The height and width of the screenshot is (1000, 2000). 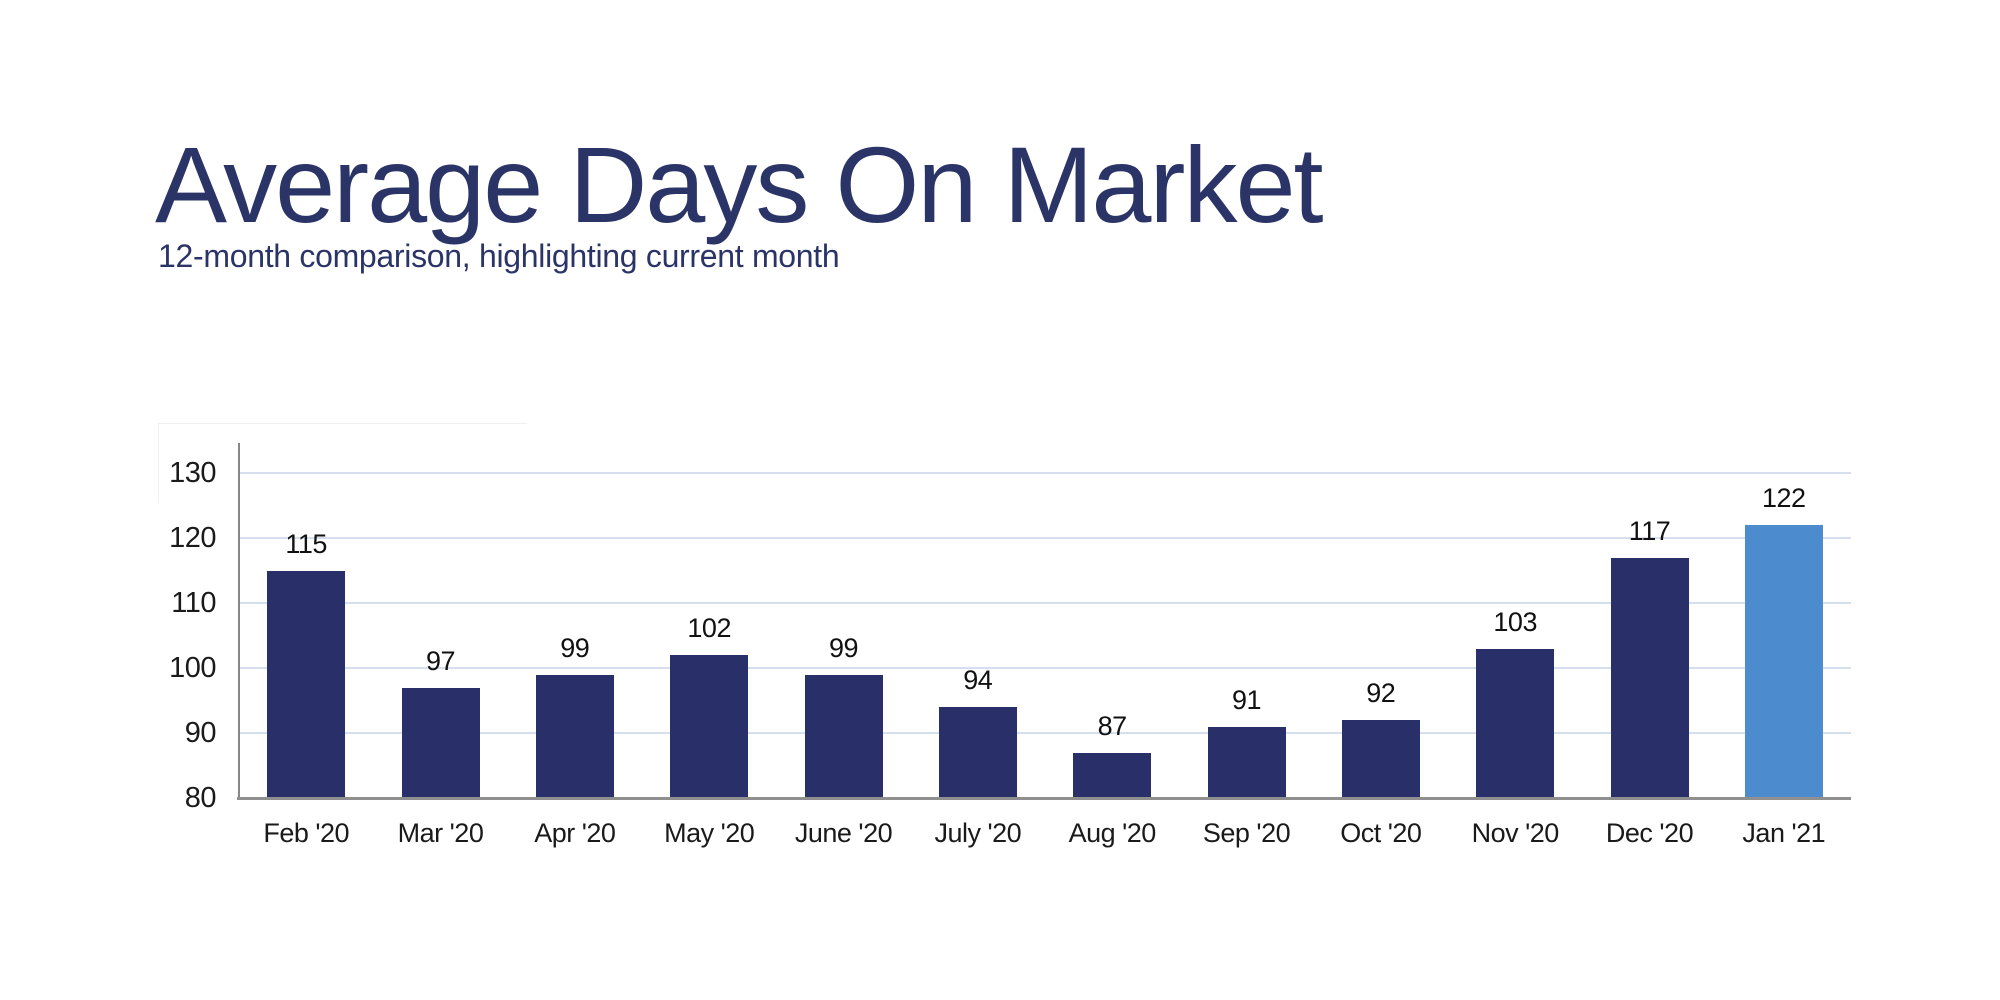 I want to click on x-tick-label-sep-20: Sep '20, so click(x=1246, y=833).